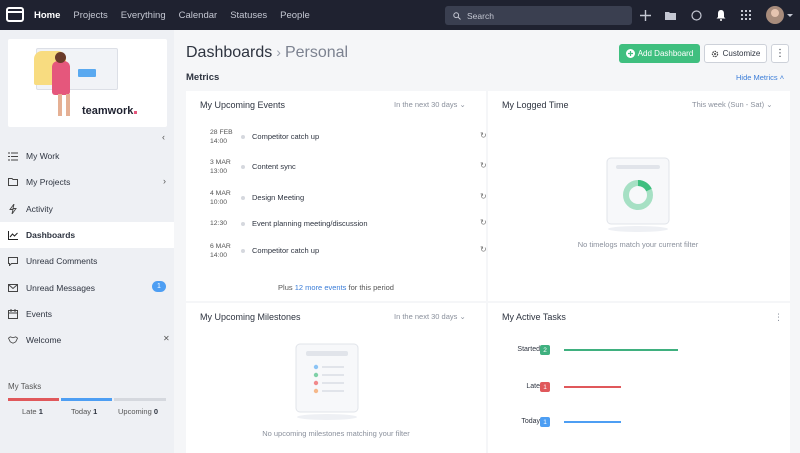  What do you see at coordinates (721, 15) in the screenshot?
I see `bell-icon` at bounding box center [721, 15].